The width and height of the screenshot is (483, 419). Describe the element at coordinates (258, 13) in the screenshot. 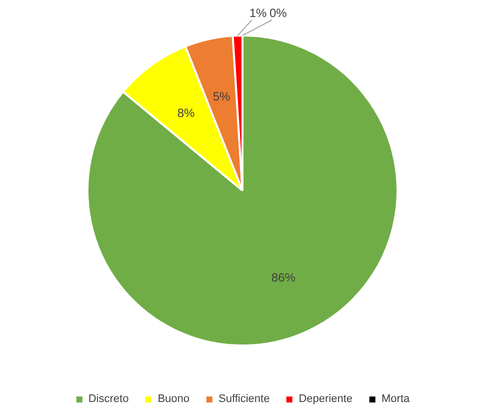

I see `data-label: 1%` at that location.